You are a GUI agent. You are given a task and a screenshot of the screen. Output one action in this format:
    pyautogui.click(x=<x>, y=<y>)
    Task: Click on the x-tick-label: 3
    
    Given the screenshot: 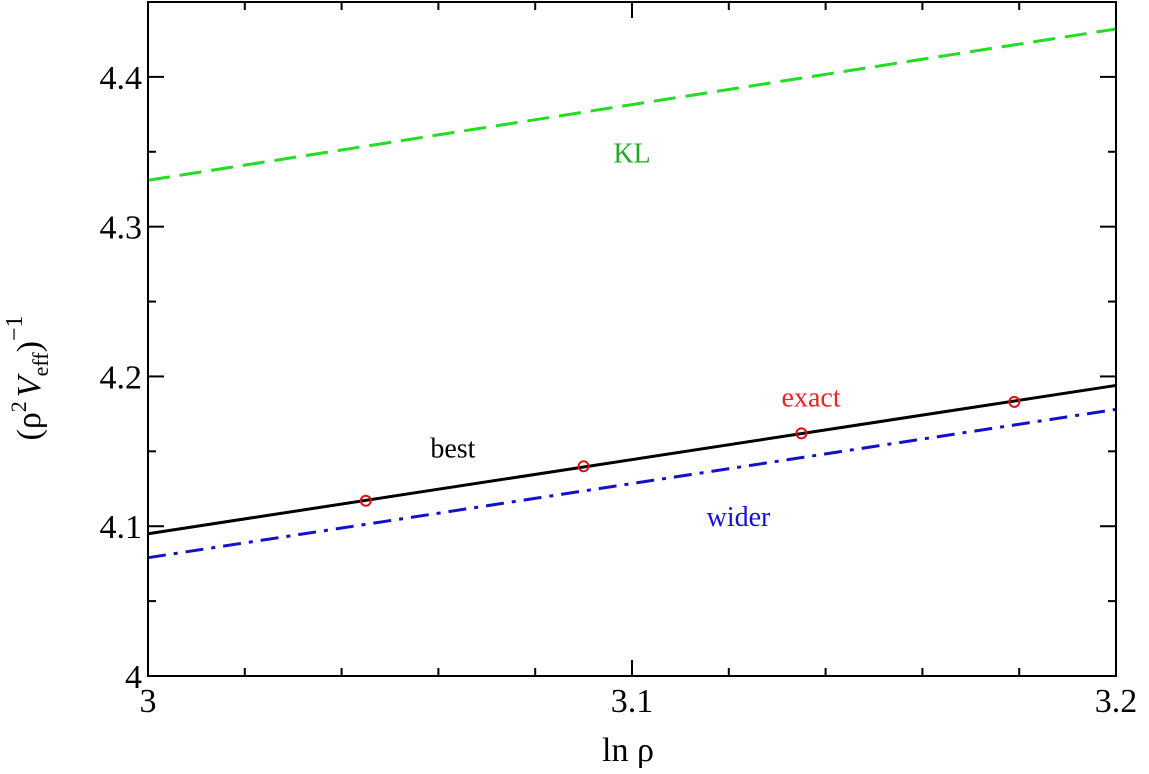 What is the action you would take?
    pyautogui.click(x=148, y=701)
    